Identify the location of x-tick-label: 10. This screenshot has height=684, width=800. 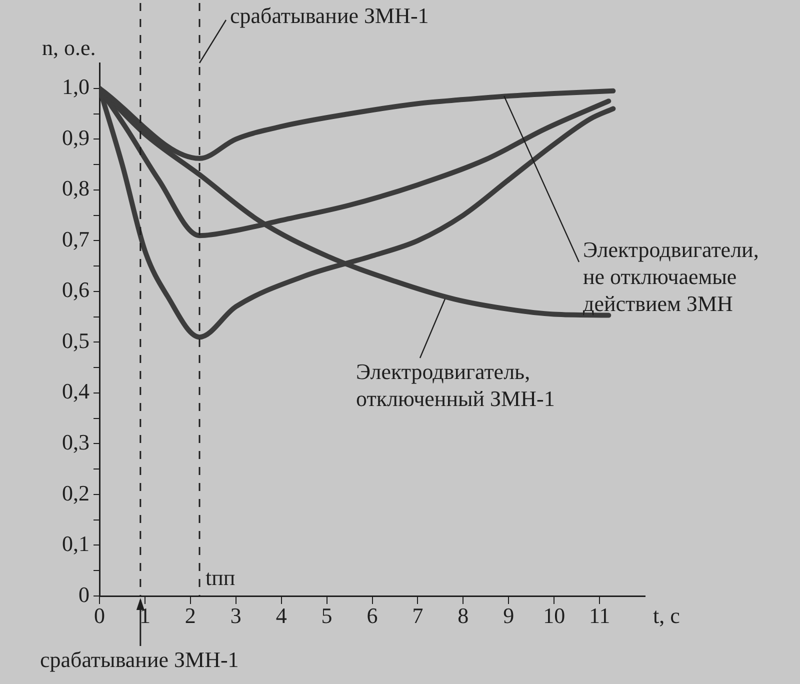
(554, 615).